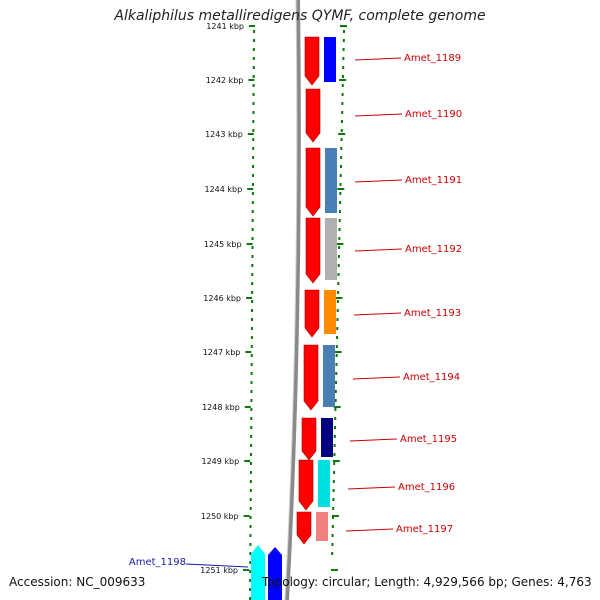 This screenshot has height=600, width=600. I want to click on kbp-tick-label: 1244 kbp, so click(223, 189).